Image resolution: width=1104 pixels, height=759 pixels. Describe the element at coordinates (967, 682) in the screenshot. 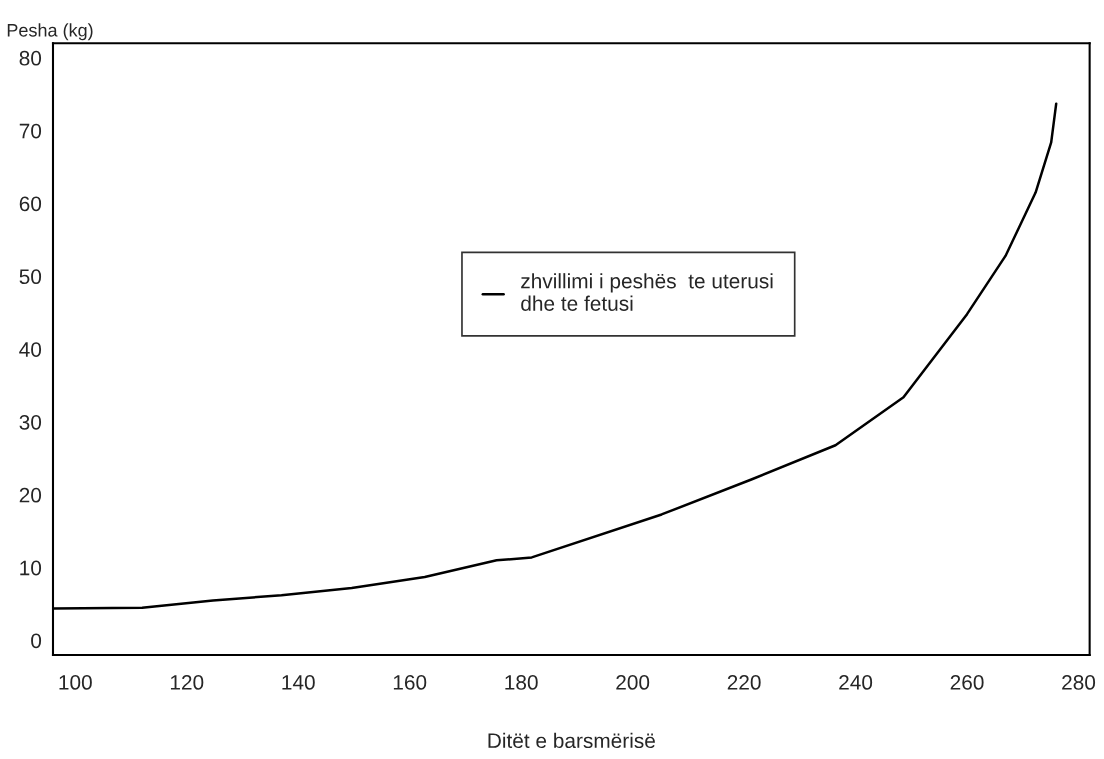

I see `x-tick-label: 260` at that location.